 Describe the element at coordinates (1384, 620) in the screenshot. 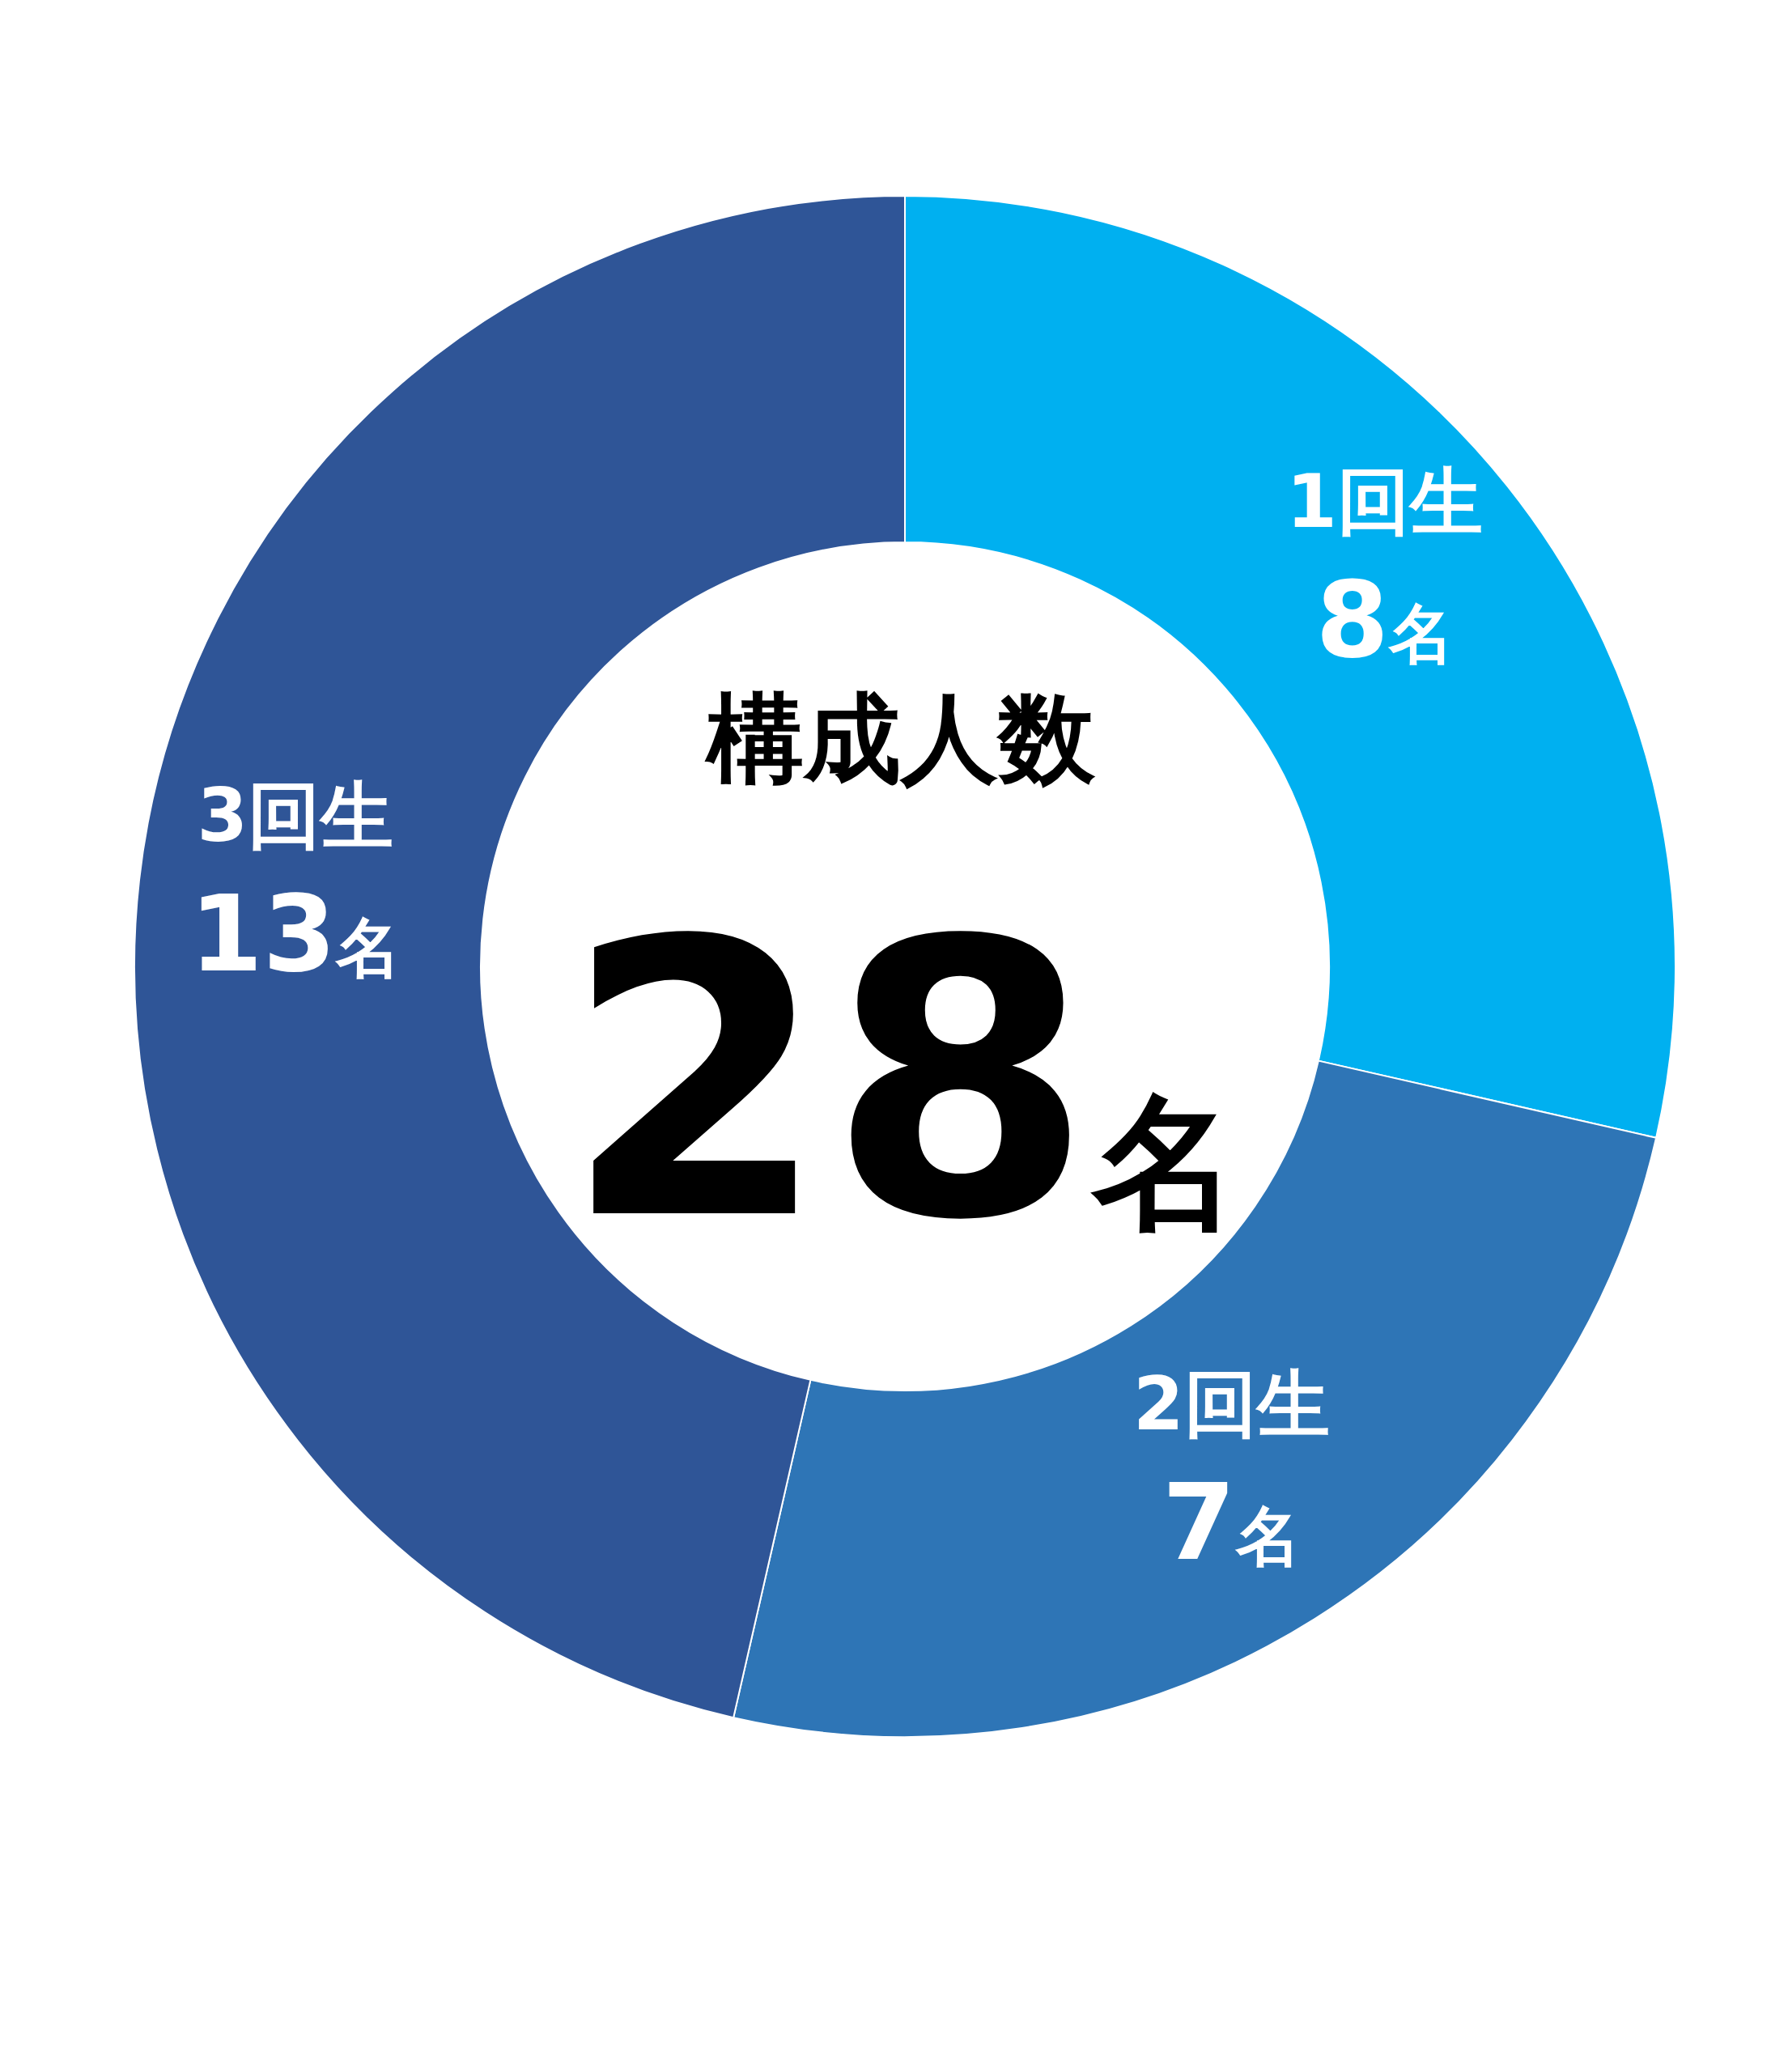

I see `data-label: 8名` at that location.